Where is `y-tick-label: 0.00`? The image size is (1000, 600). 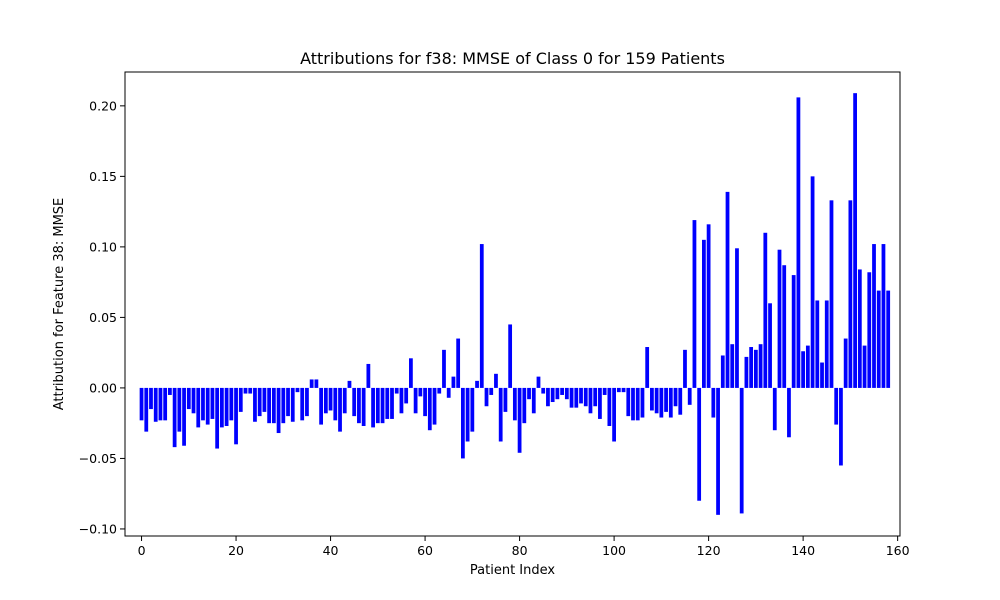 y-tick-label: 0.00 is located at coordinates (103, 387).